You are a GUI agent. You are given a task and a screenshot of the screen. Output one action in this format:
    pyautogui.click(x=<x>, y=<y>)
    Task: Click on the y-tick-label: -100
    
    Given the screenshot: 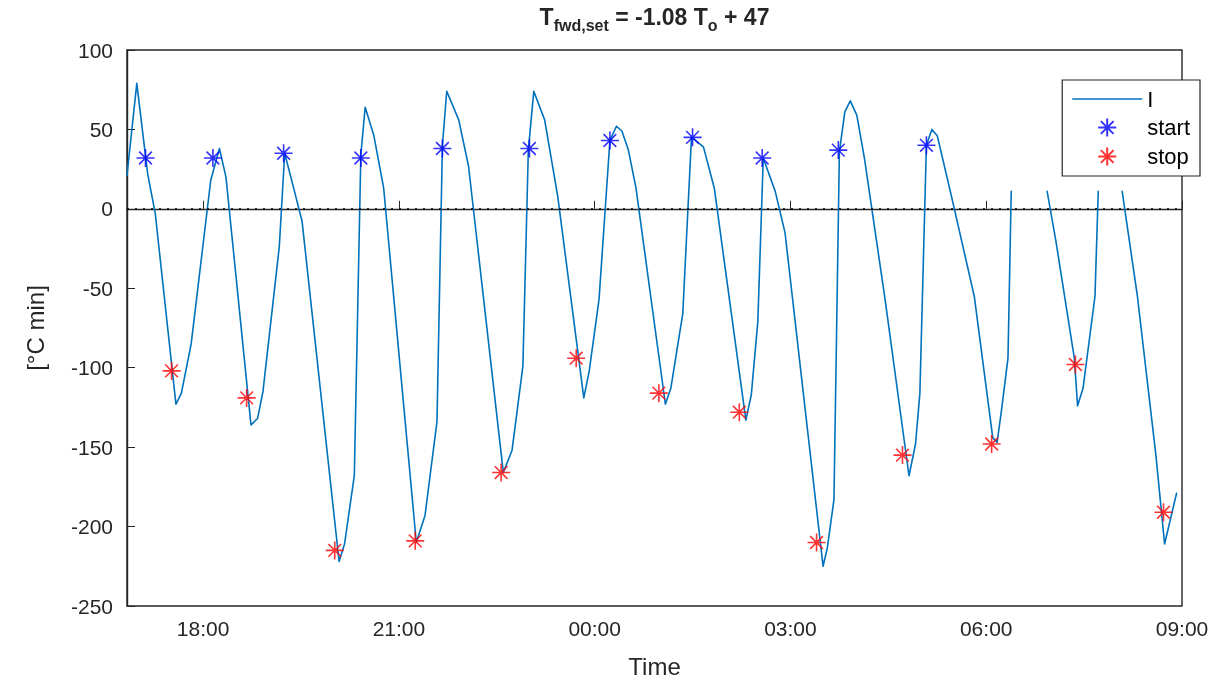 What is the action you would take?
    pyautogui.click(x=91, y=368)
    